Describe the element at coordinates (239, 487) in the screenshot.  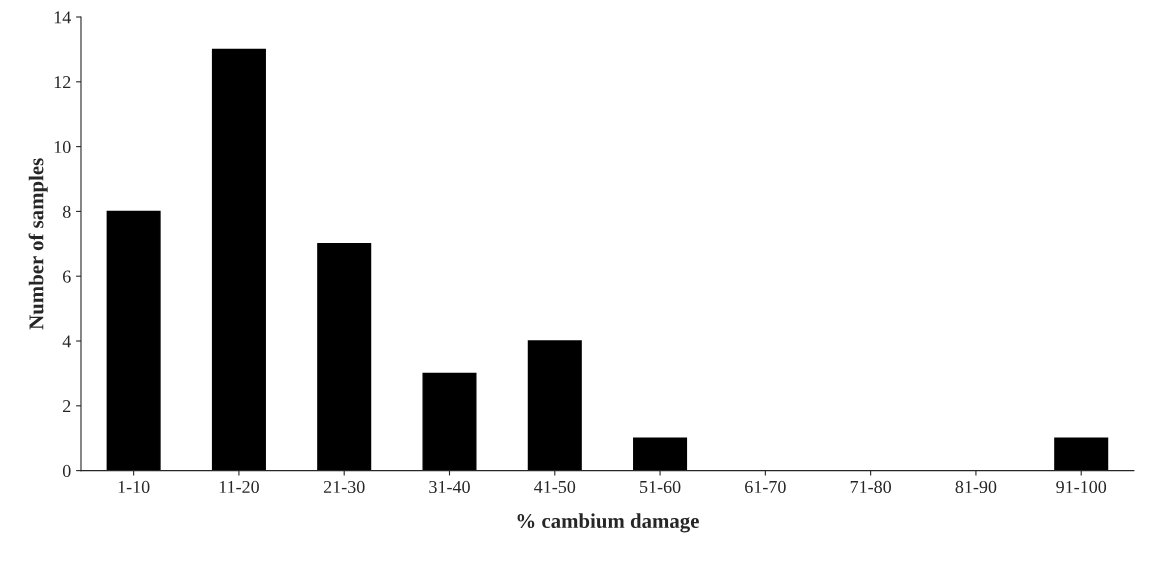
I see `x-tick-label: 11-20` at that location.